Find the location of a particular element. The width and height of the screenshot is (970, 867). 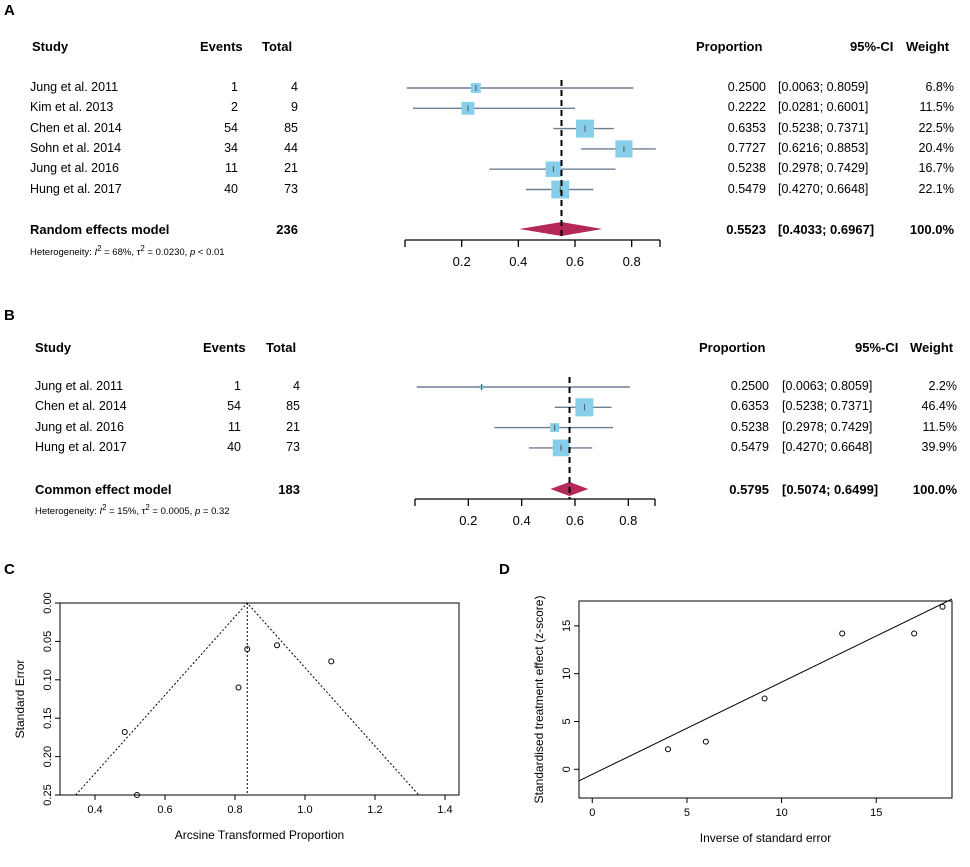

regression-line is located at coordinates (765, 690).